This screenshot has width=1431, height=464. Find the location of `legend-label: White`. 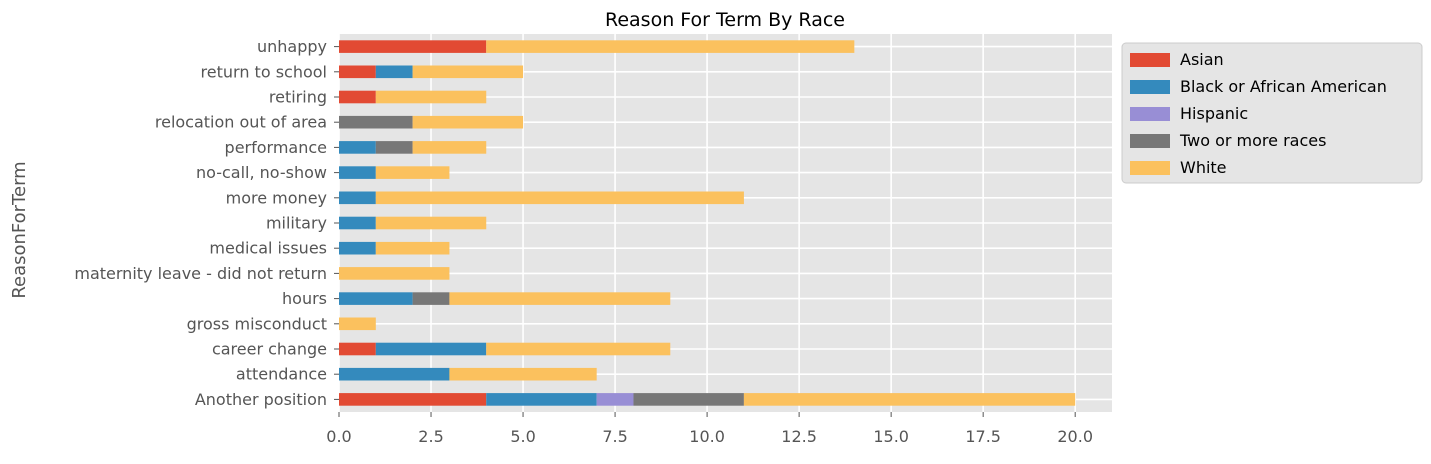

legend-label: White is located at coordinates (1203, 167).